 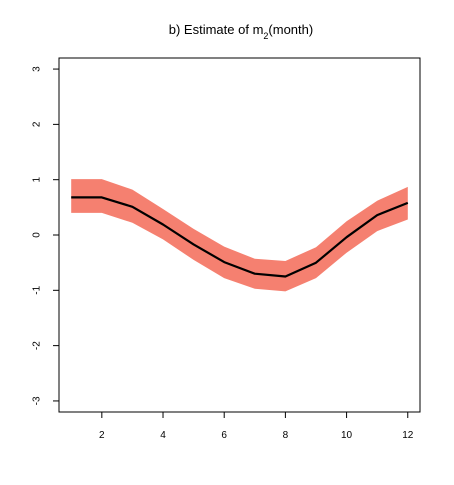 I want to click on y-tick-label: 0, so click(x=37, y=235).